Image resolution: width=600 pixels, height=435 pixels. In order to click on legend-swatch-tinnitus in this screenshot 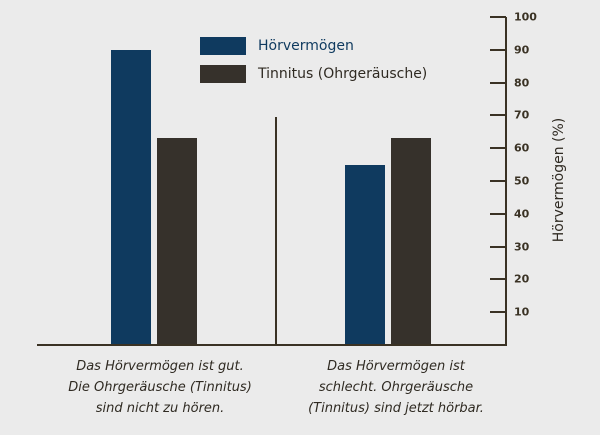, I will do `click(223, 74)`.